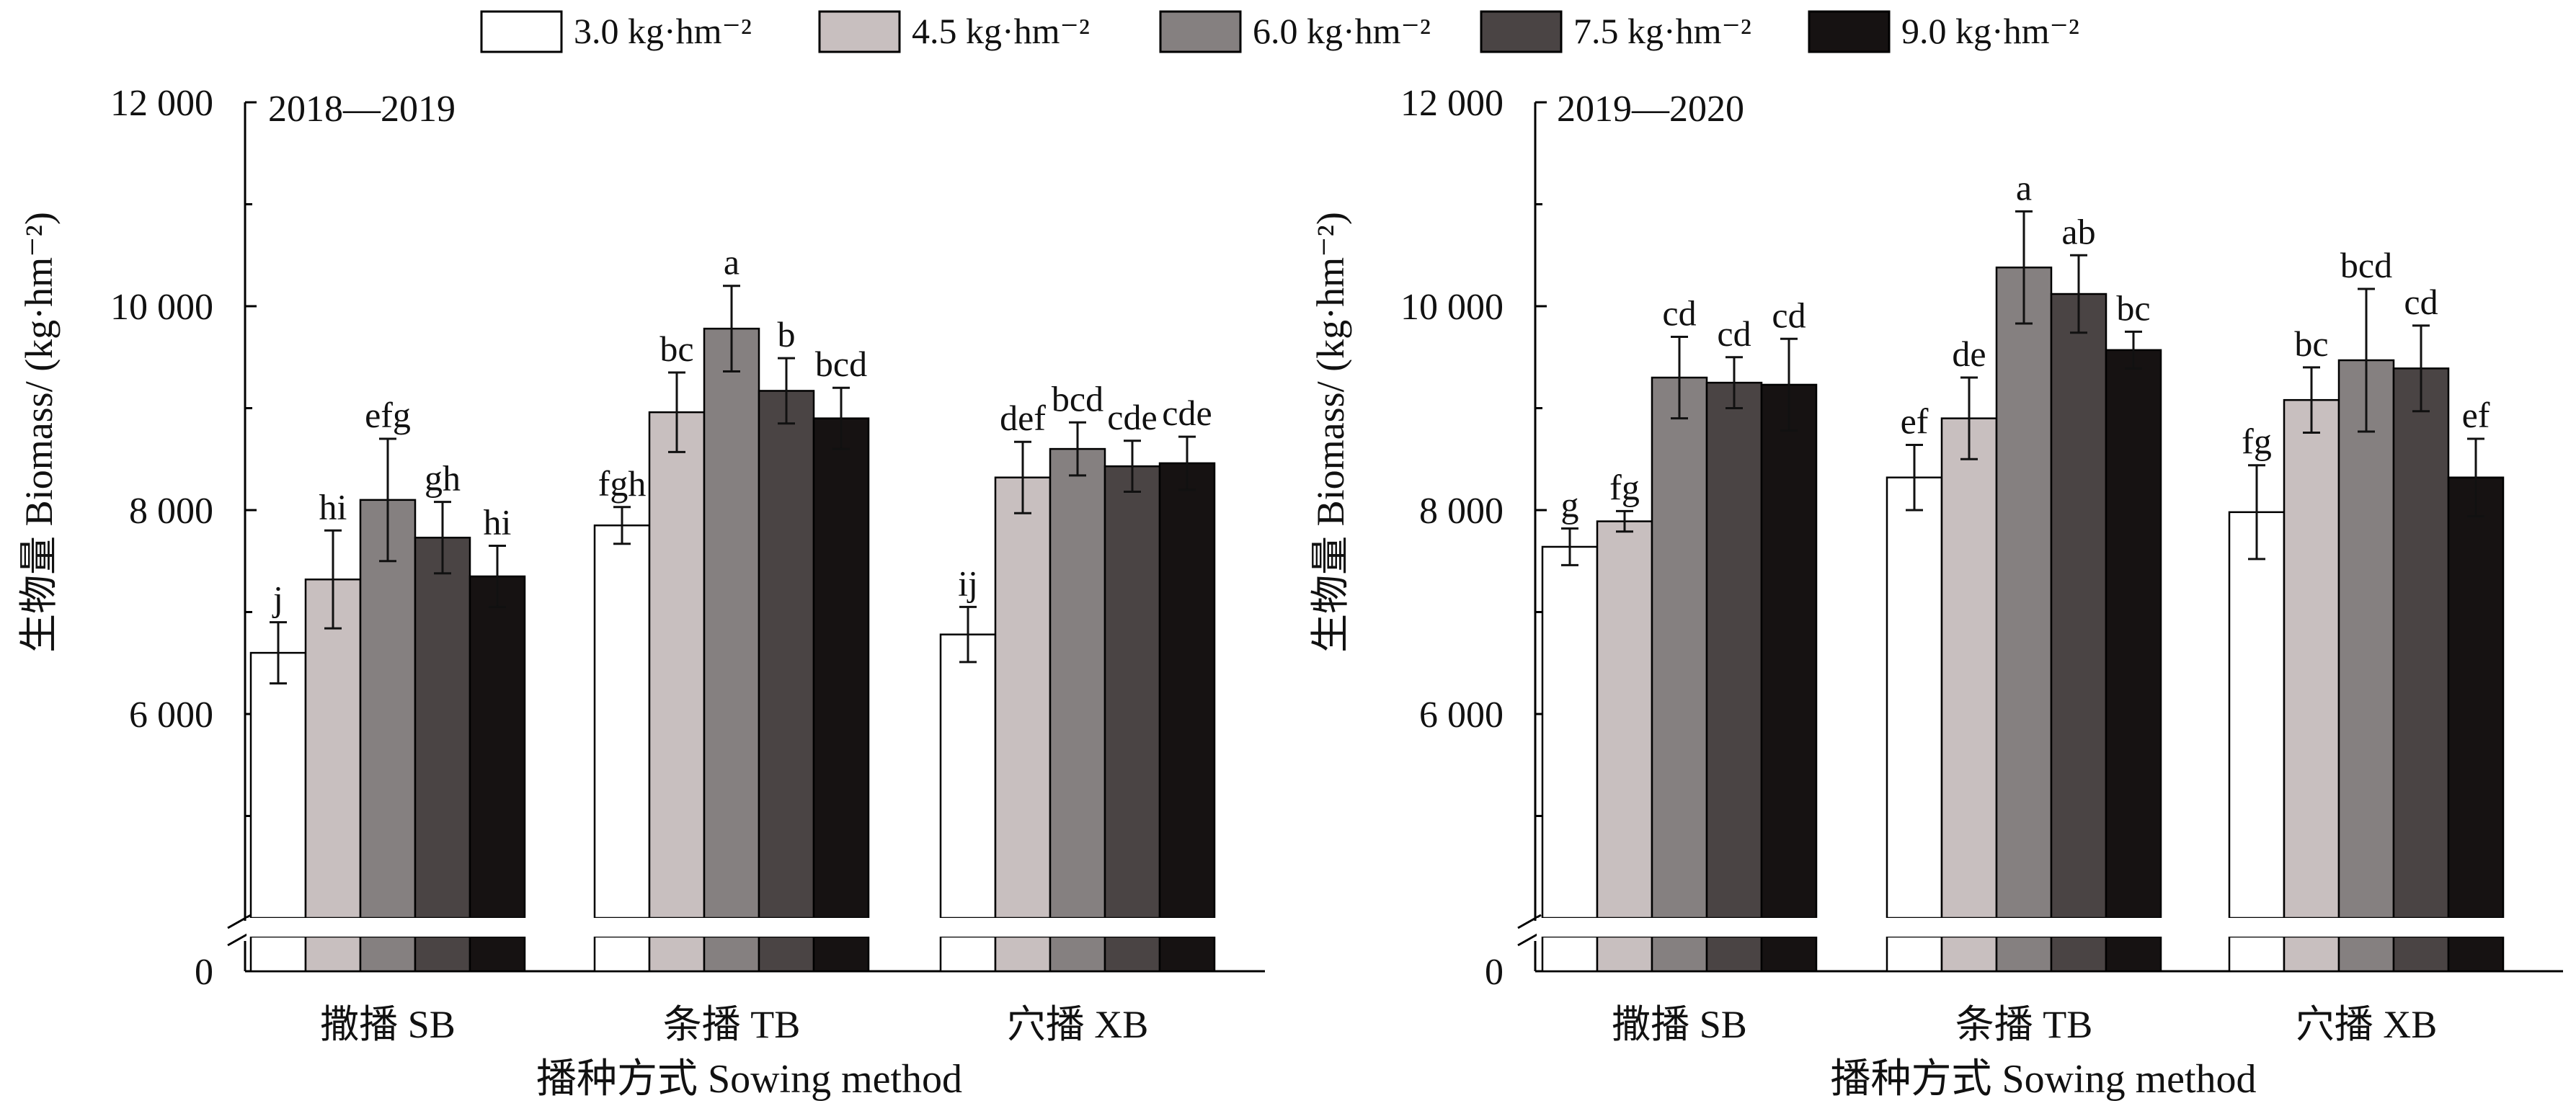  What do you see at coordinates (239, 921) in the screenshot?
I see `axis-break-mark` at bounding box center [239, 921].